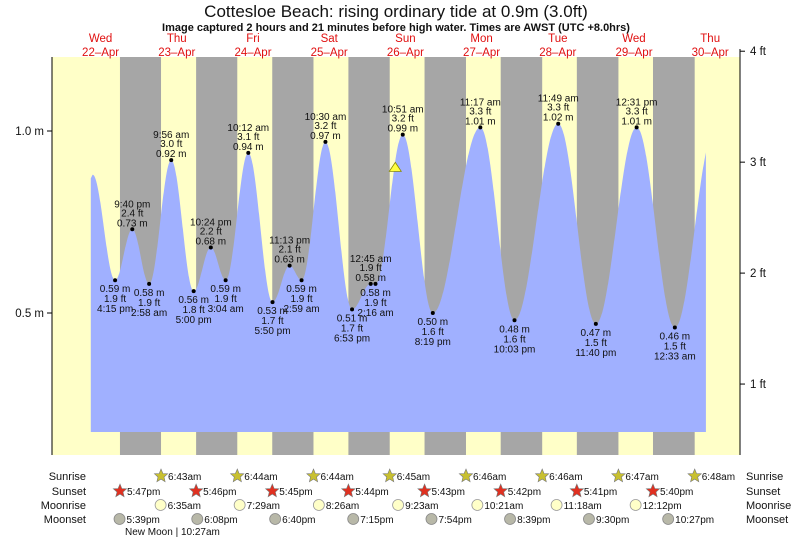 Image resolution: width=793 pixels, height=539 pixels. Describe the element at coordinates (637, 102) in the screenshot. I see `extreme-time: 12:31 pm` at that location.